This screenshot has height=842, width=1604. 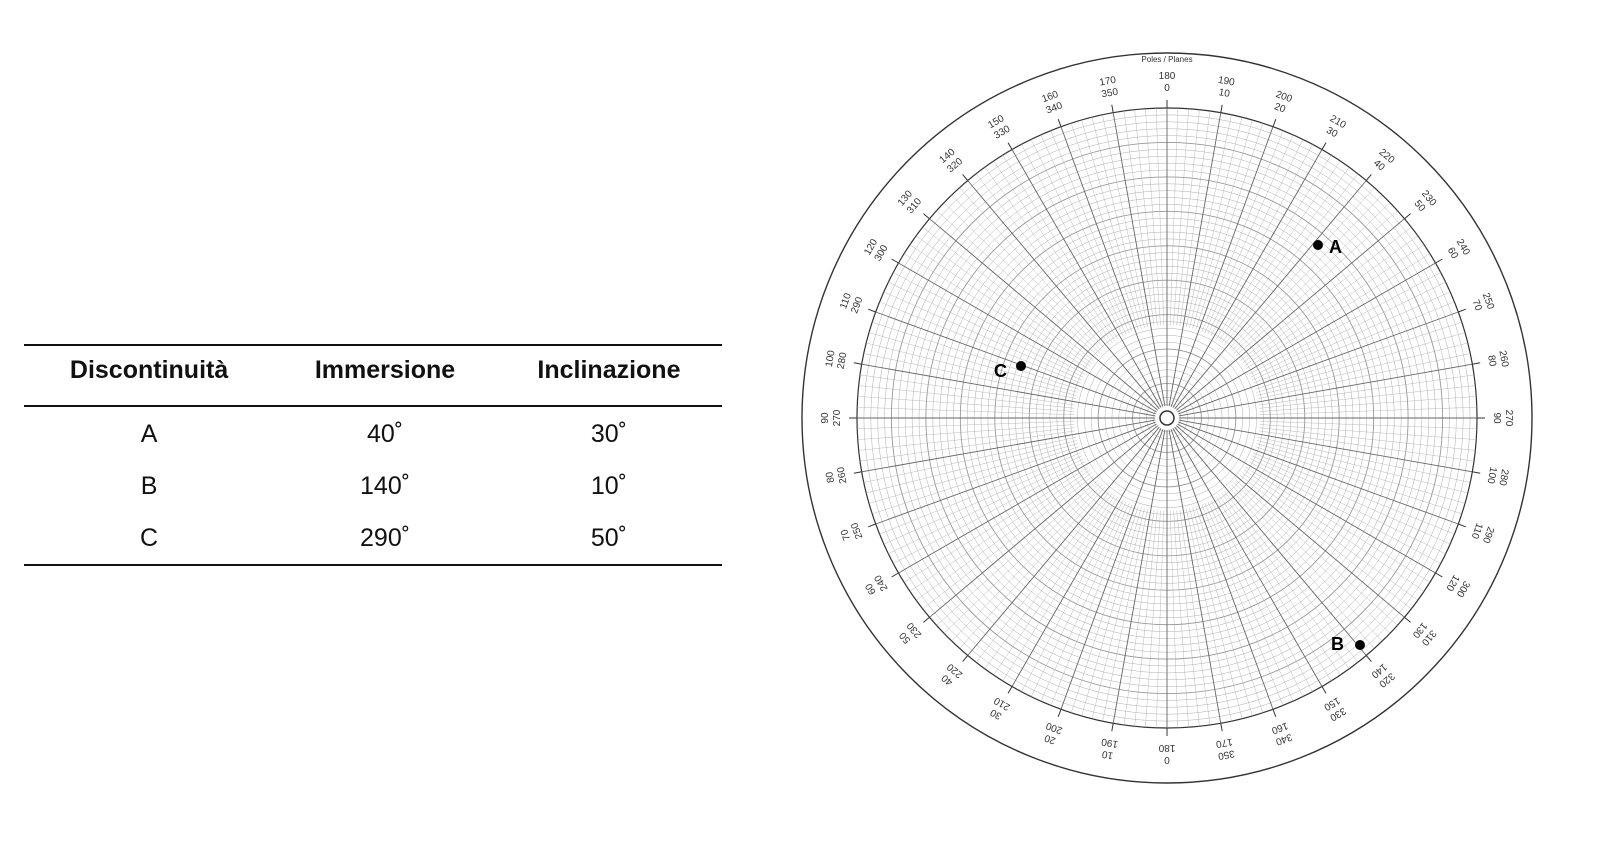 What do you see at coordinates (1477, 530) in the screenshot?
I see `ring-label-outer: 110` at bounding box center [1477, 530].